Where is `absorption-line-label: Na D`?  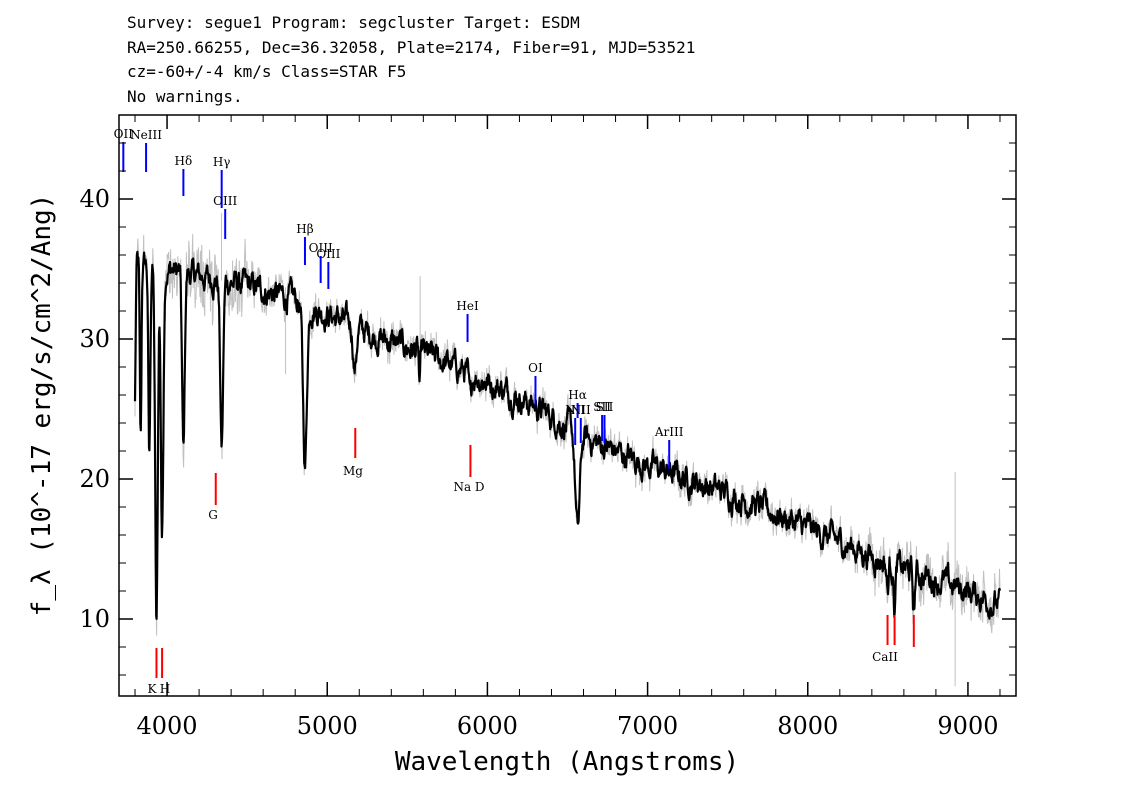 absorption-line-label: Na D is located at coordinates (468, 487).